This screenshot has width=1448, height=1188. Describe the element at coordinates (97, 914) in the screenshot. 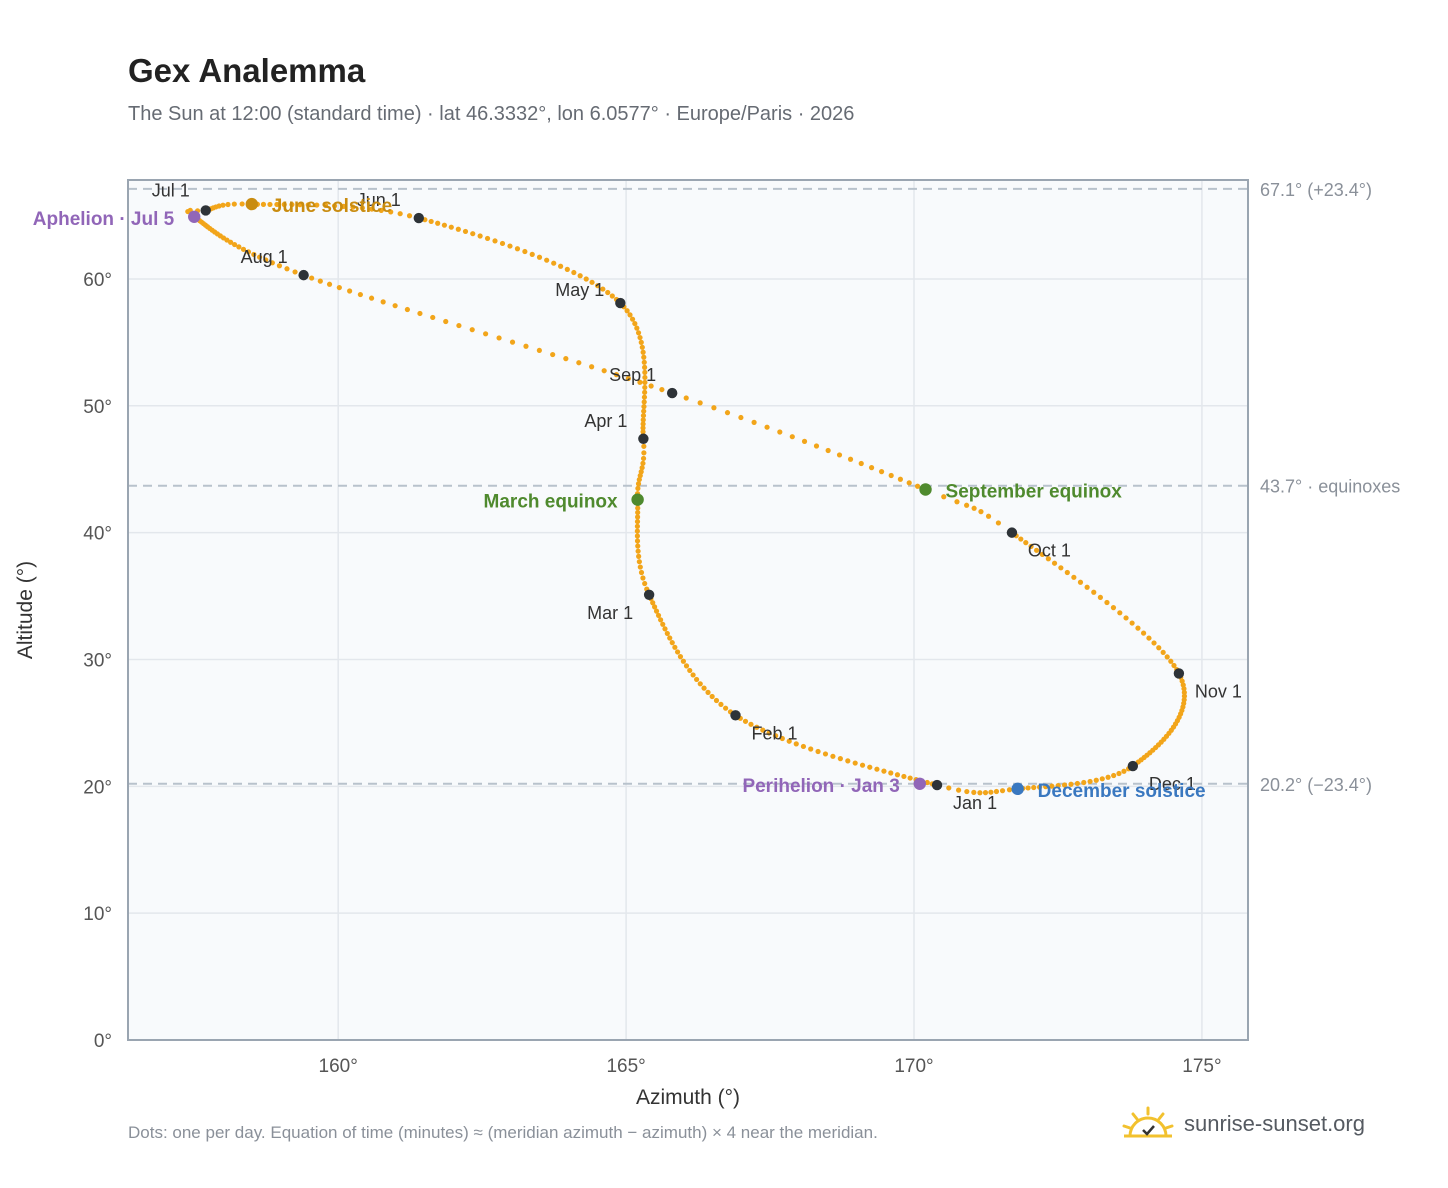

I see `y-tick-label: 10°` at that location.